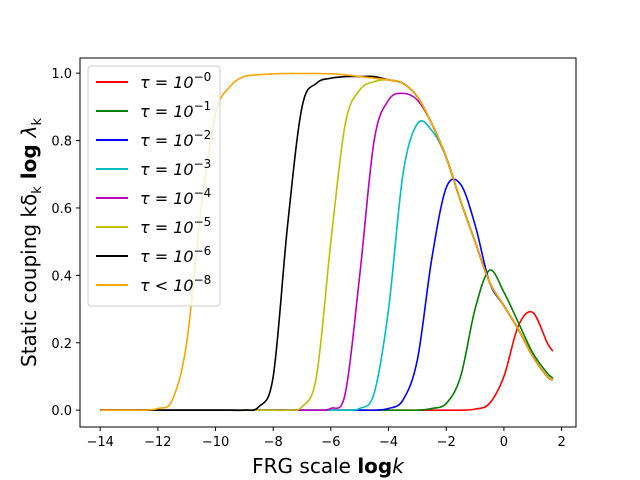 The width and height of the screenshot is (640, 480). What do you see at coordinates (215, 442) in the screenshot?
I see `x-tick-label: −10` at bounding box center [215, 442].